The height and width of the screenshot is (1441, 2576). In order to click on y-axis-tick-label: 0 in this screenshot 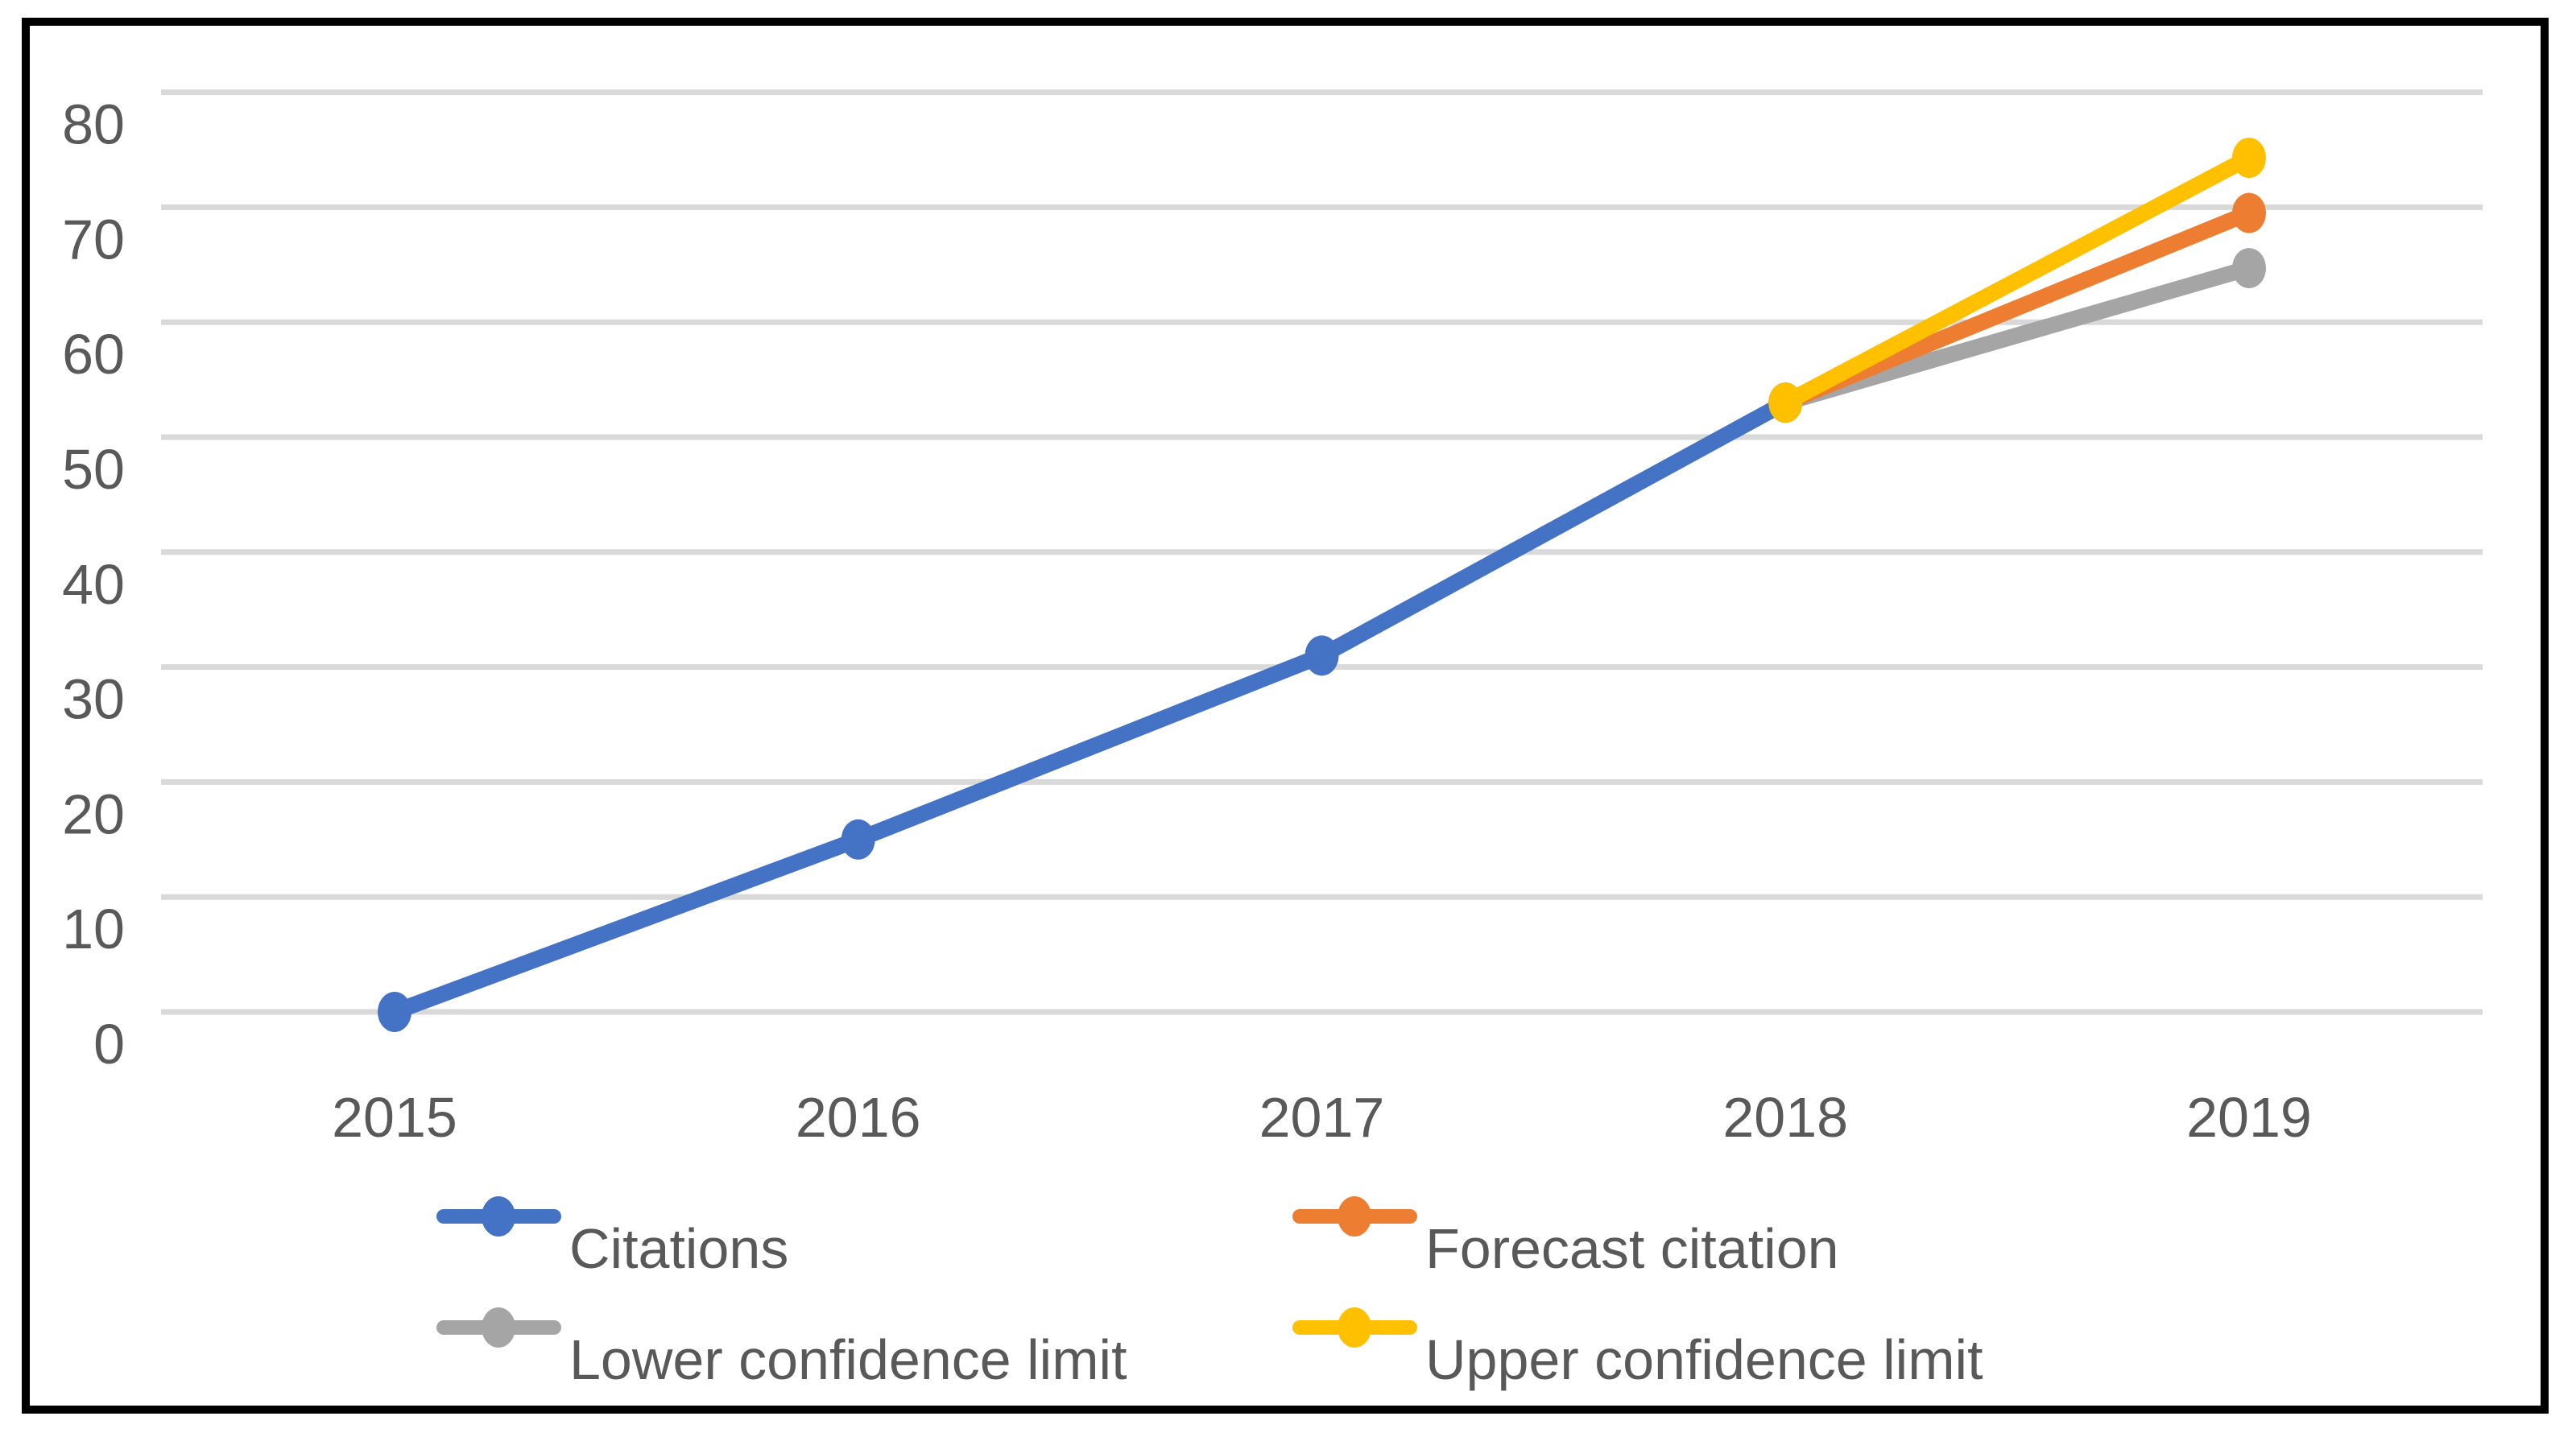, I will do `click(109, 1044)`.